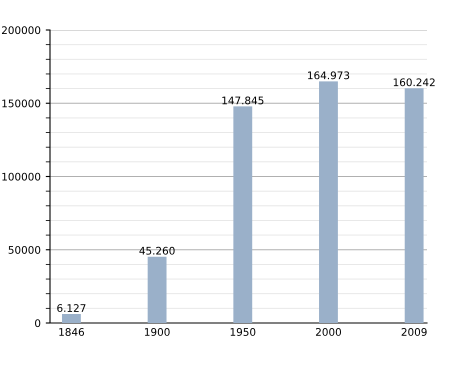  What do you see at coordinates (243, 332) in the screenshot?
I see `x-tick-label: 1950` at bounding box center [243, 332].